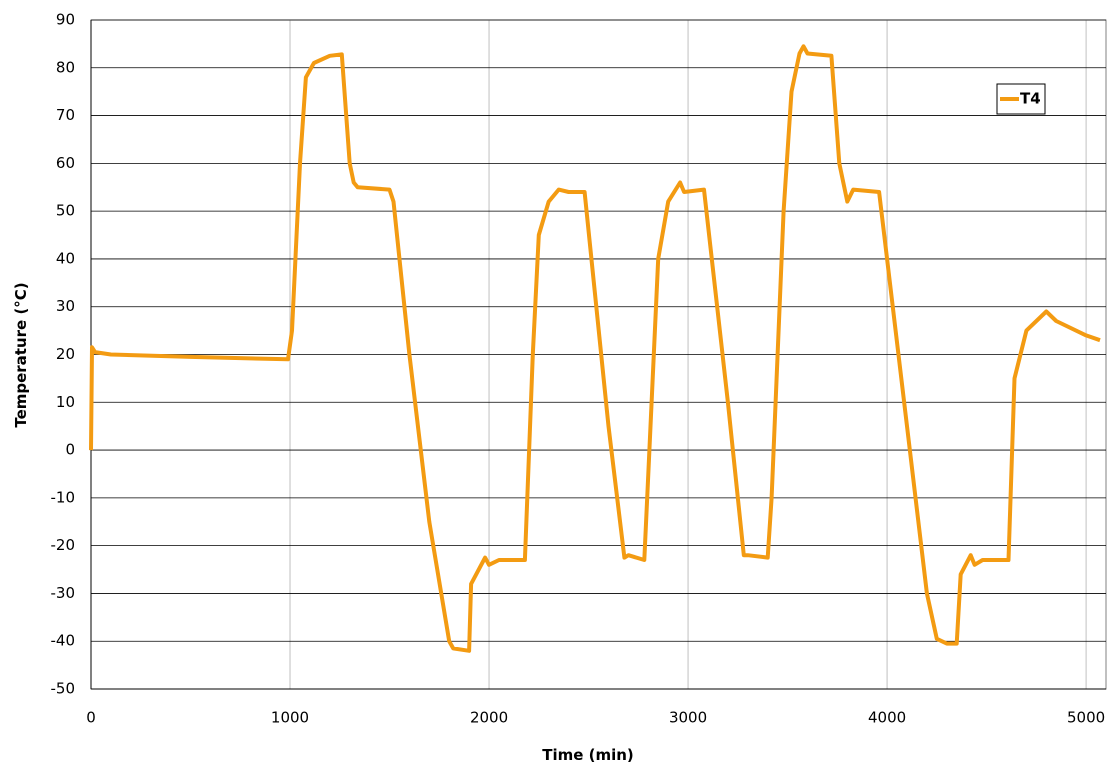 This screenshot has width=1114, height=776. I want to click on y-axis-label: Temperature (°C), so click(21, 354).